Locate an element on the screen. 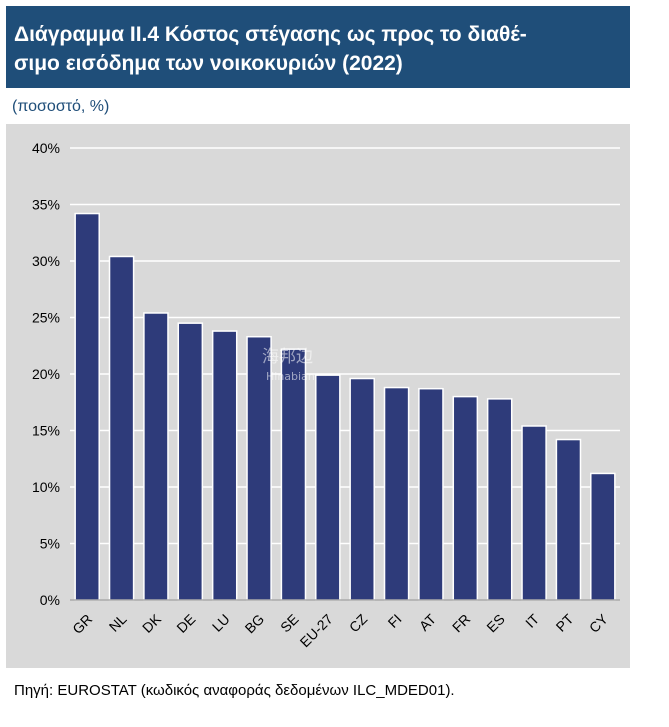 The width and height of the screenshot is (669, 727). y-tick-label: 30% is located at coordinates (46, 261).